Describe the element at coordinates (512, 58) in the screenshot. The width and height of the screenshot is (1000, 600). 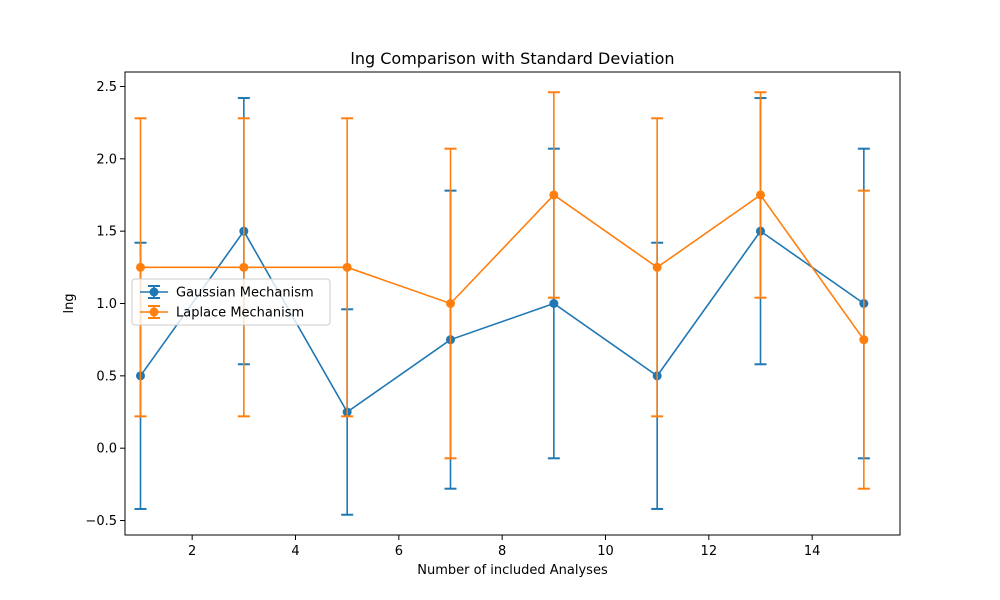
I see `chart-title: lng Comparison with Standard Deviation` at that location.